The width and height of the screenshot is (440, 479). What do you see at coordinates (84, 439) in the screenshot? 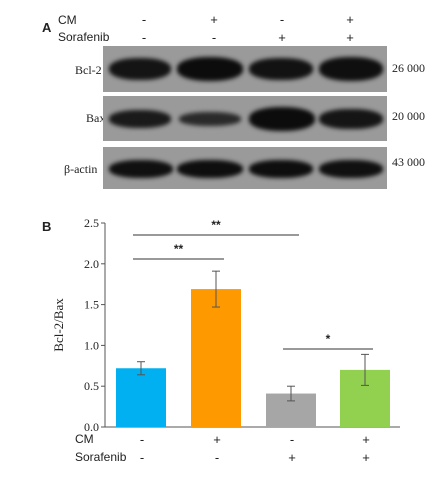
I see `cm-label-b: CM` at bounding box center [84, 439].